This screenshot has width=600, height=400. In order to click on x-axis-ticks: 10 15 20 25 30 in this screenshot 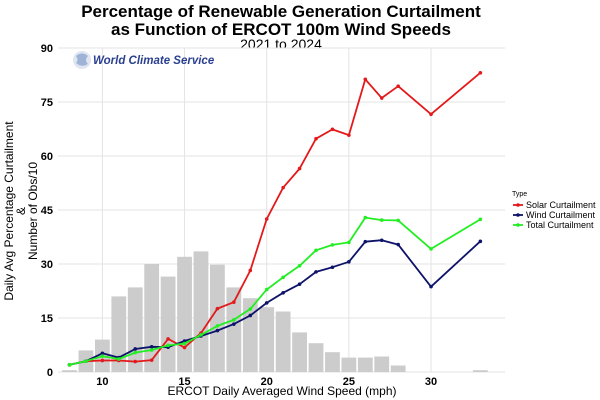, I will do `click(266, 382)`.